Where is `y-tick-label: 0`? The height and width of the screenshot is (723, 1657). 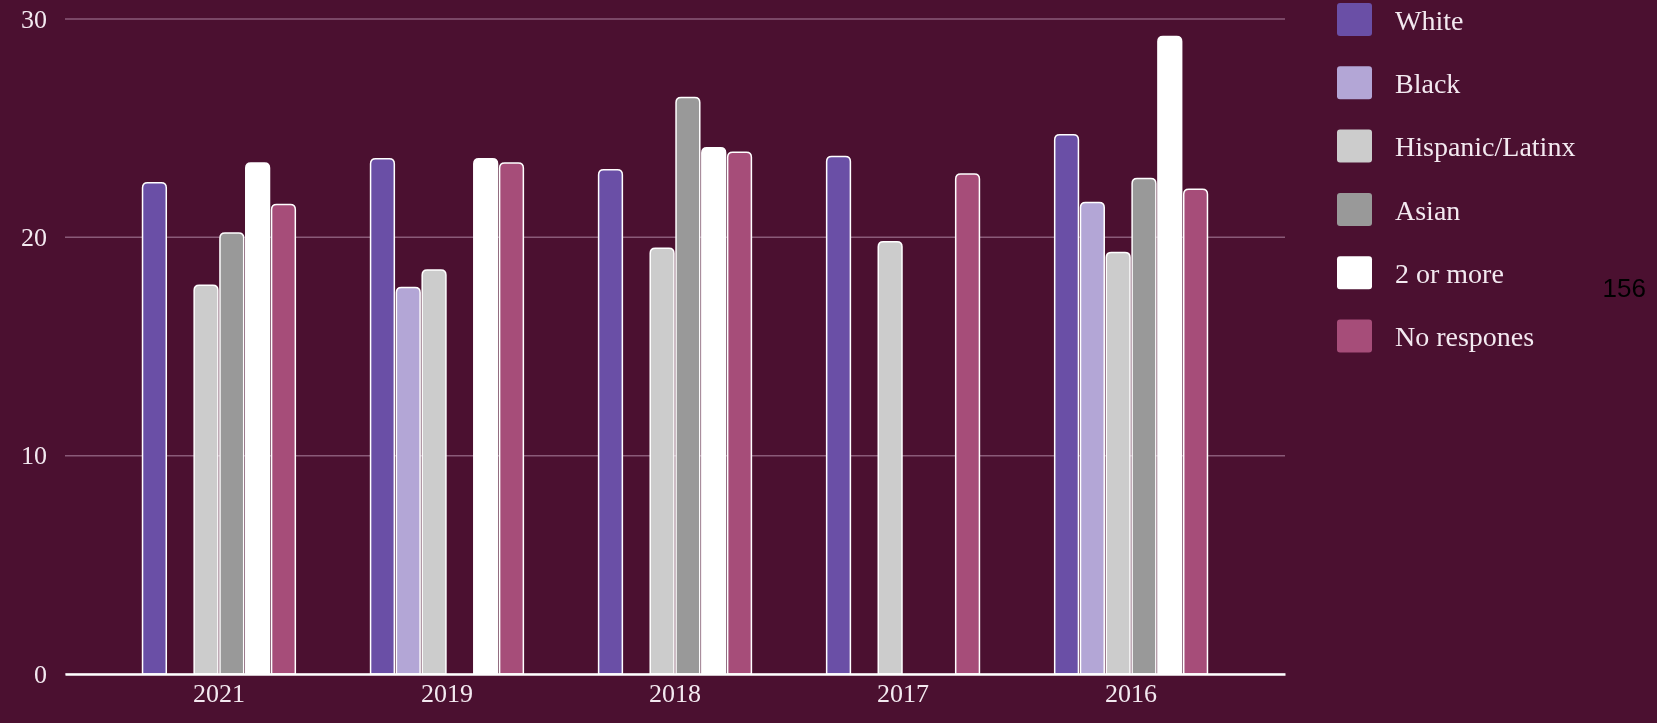
y-tick-label: 0 is located at coordinates (40, 674).